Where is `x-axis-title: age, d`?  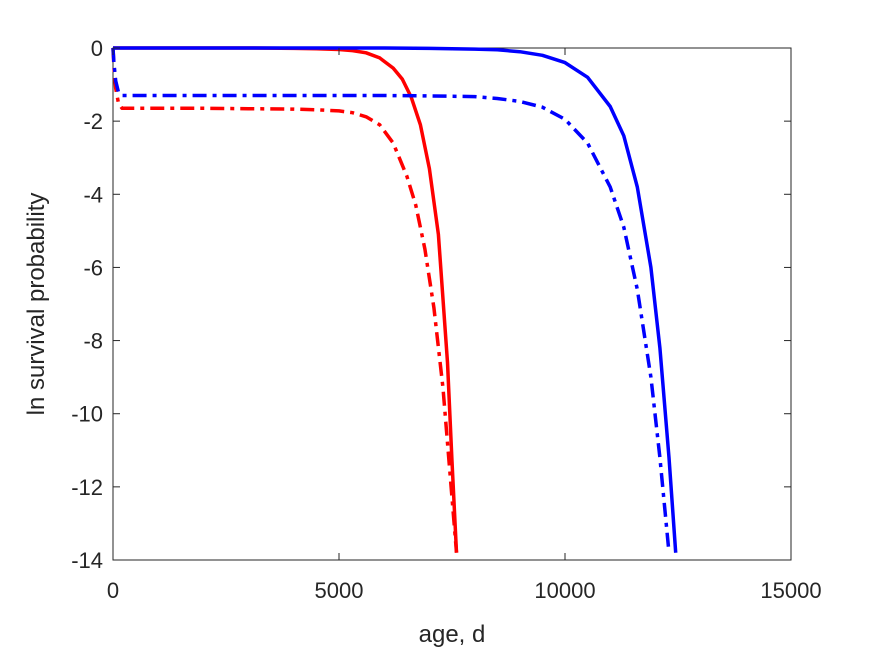 x-axis-title: age, d is located at coordinates (452, 634).